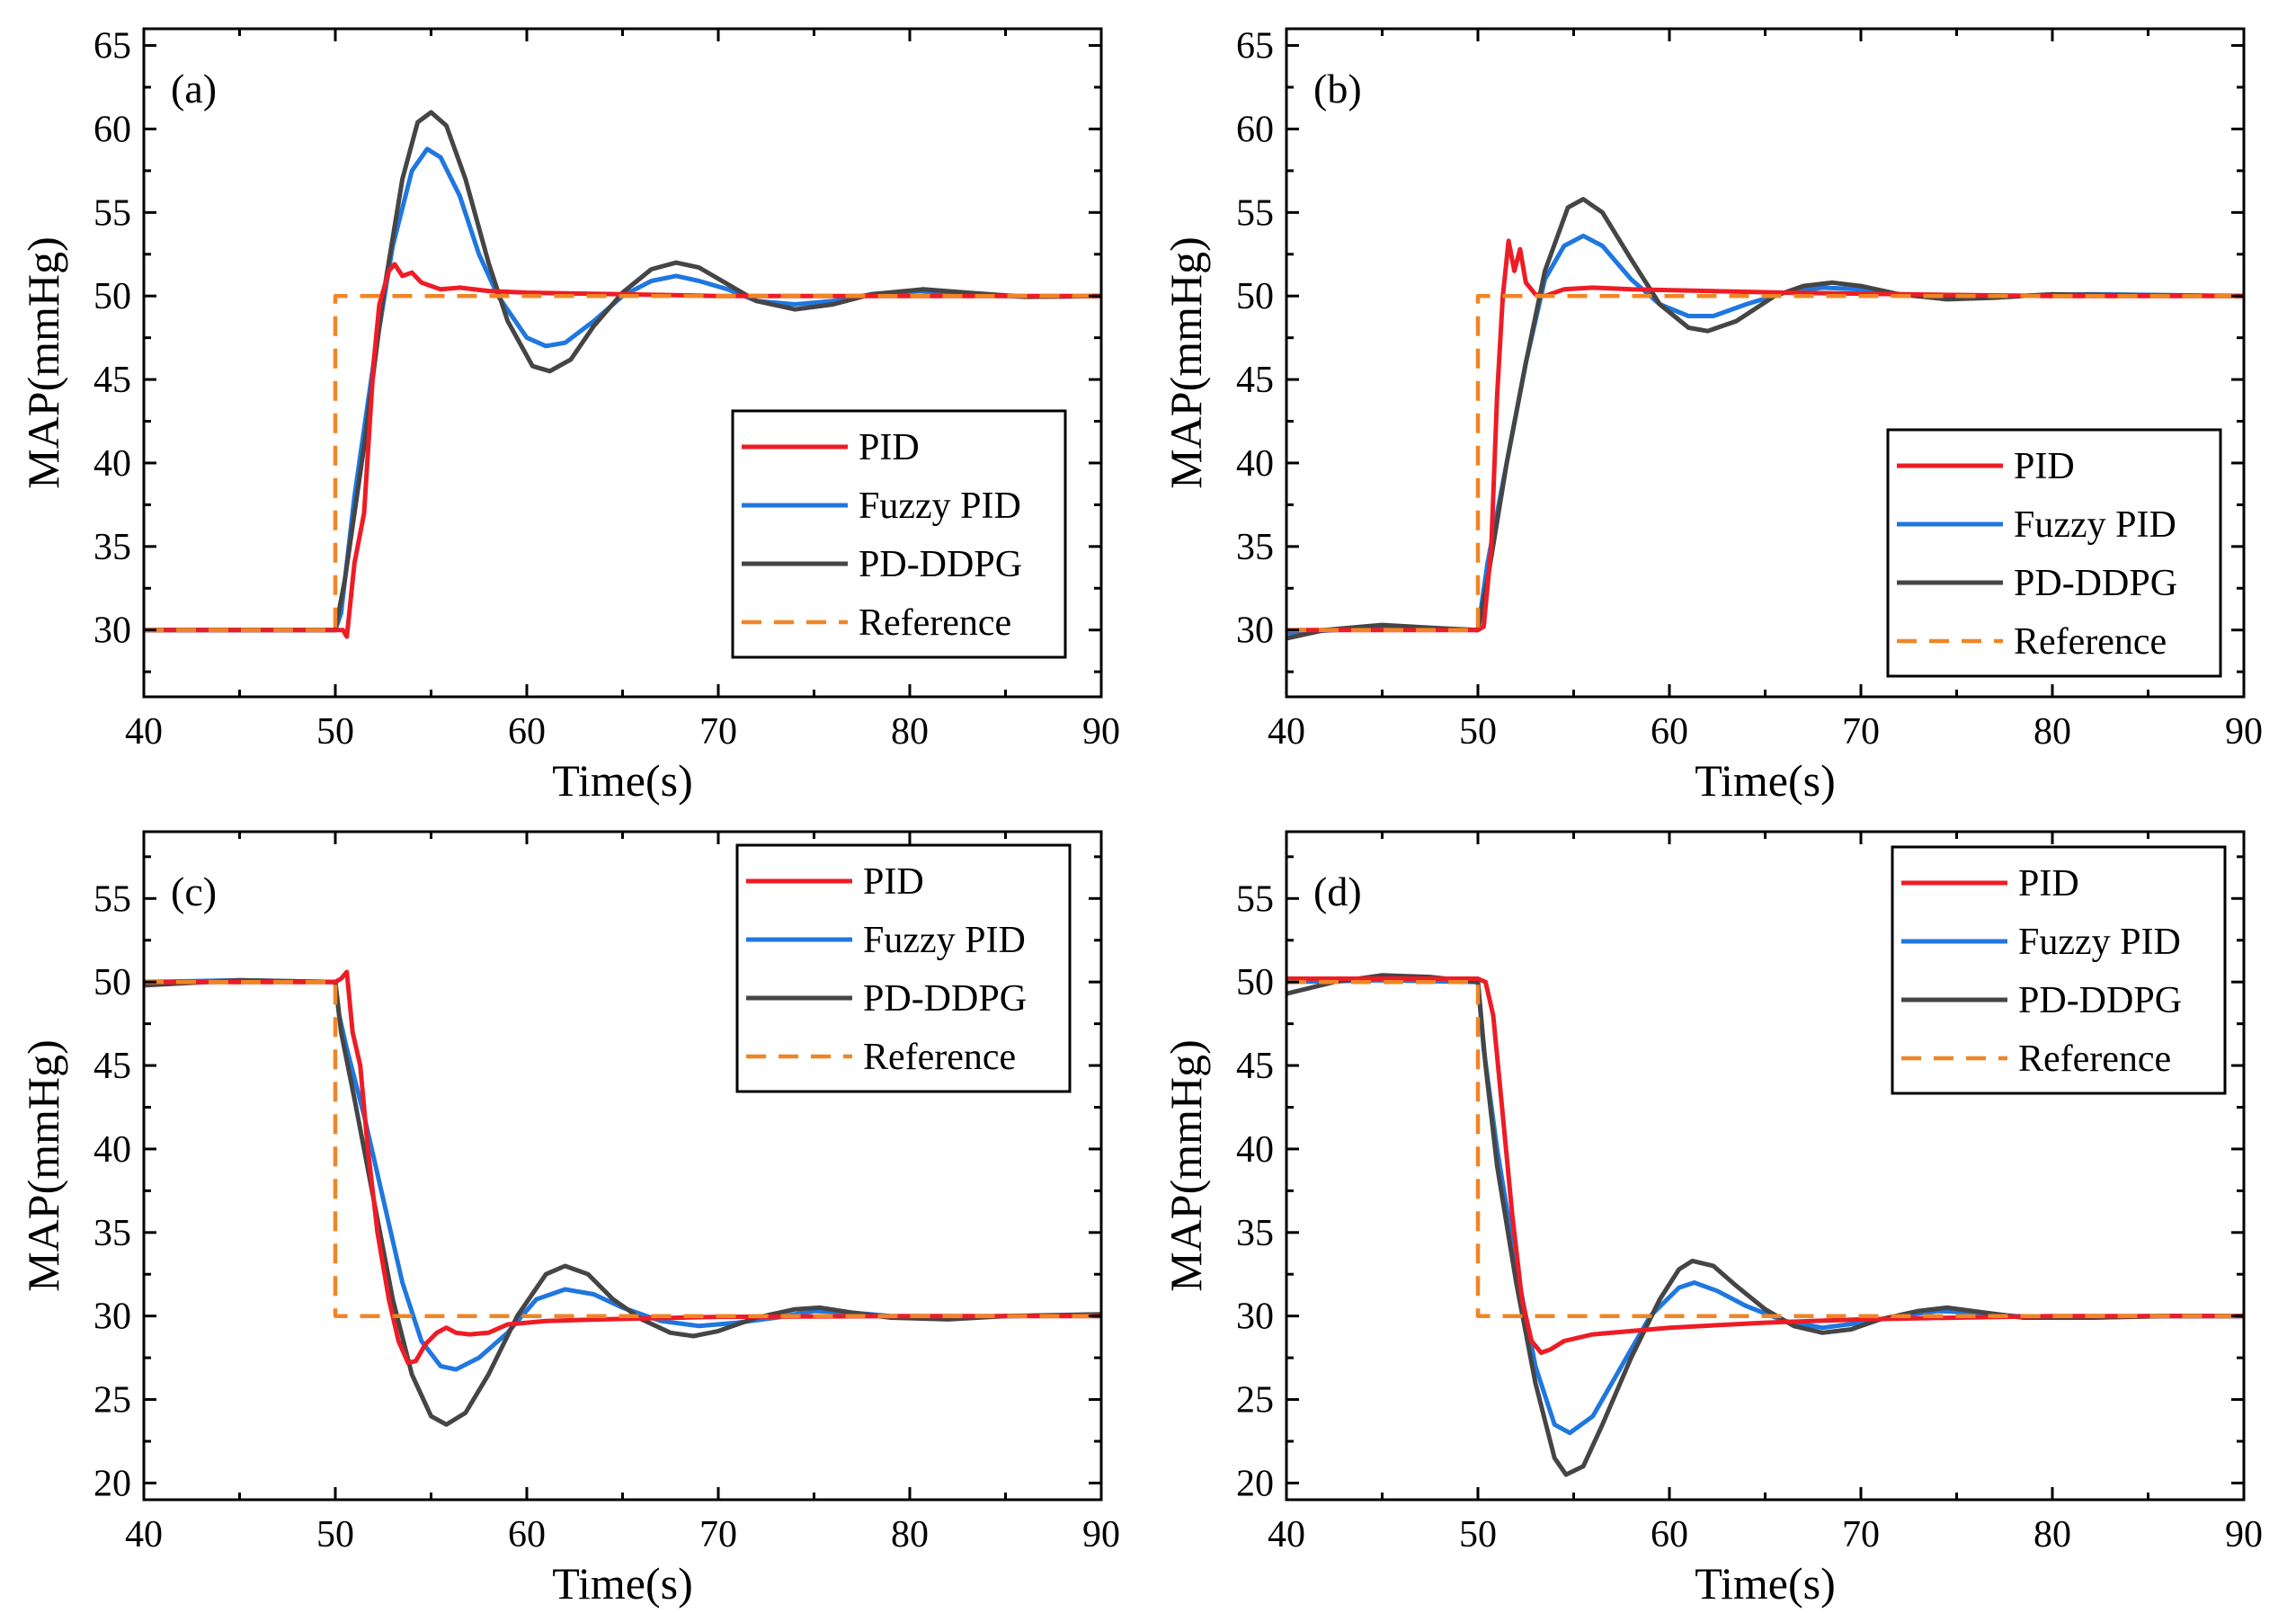 The width and height of the screenshot is (2296, 1622). I want to click on panel-label: (d), so click(1337, 891).